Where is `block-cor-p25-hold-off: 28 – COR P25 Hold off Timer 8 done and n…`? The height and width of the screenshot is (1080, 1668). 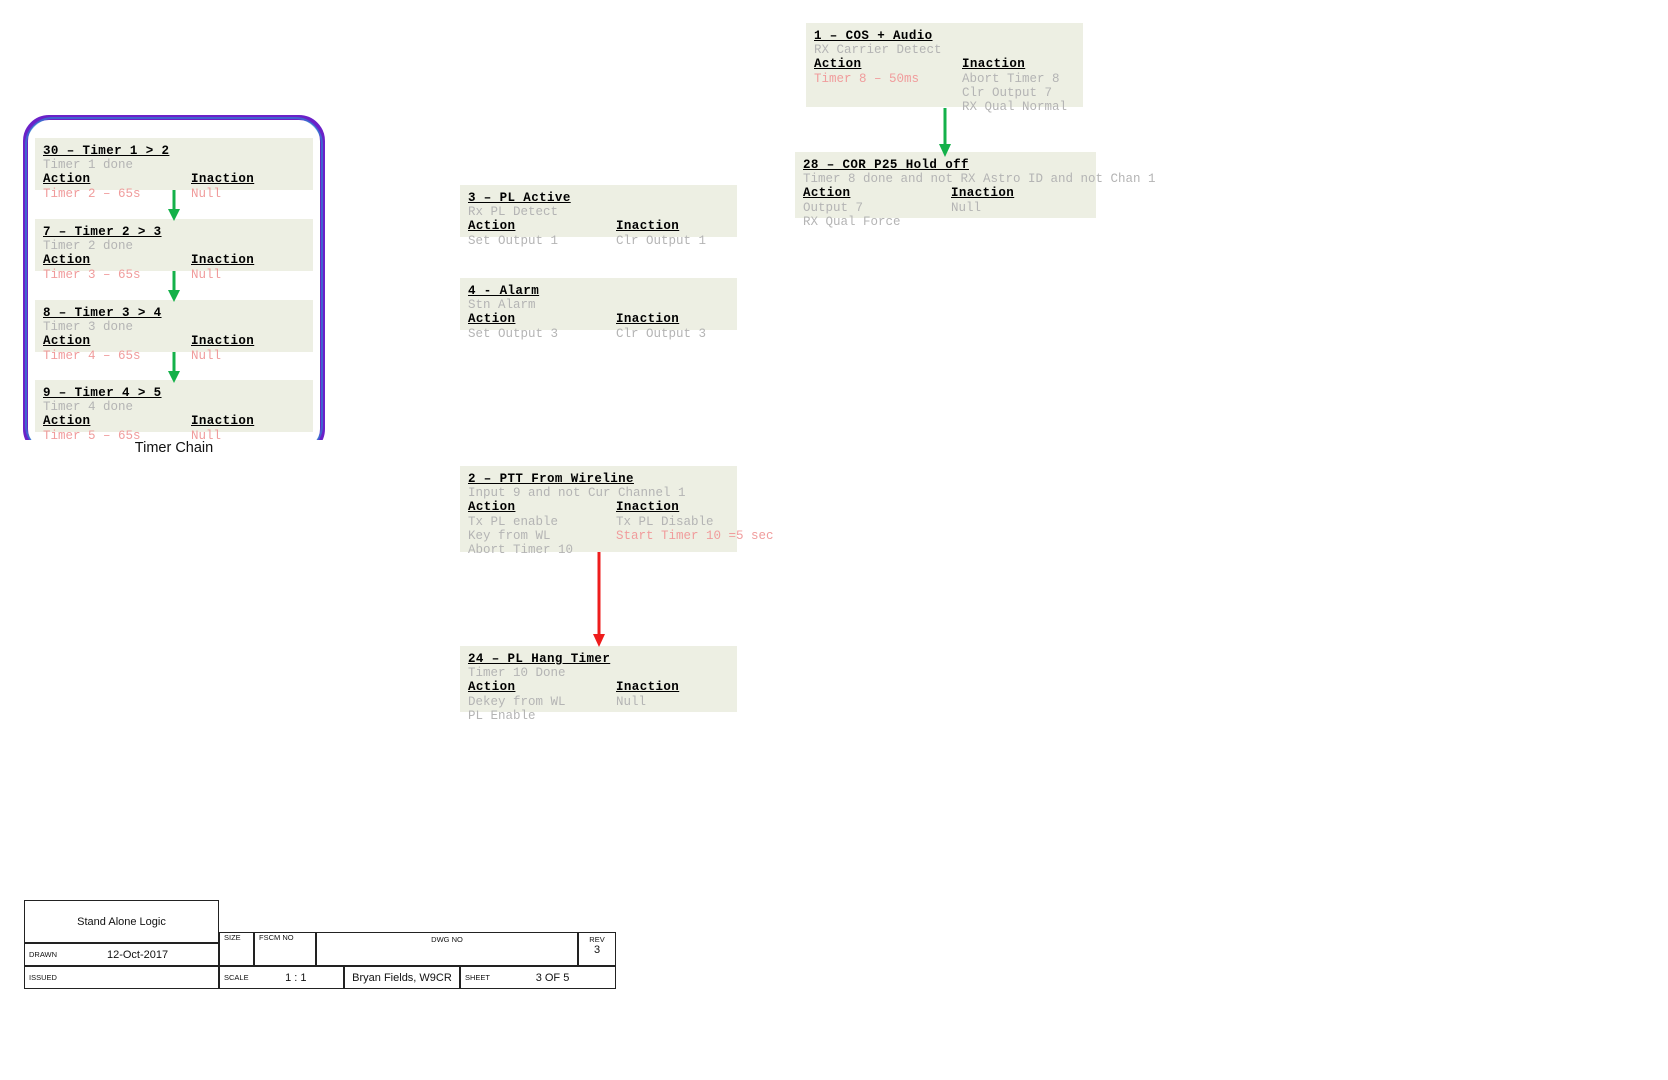
block-cor-p25-hold-off: 28 – COR P25 Hold off Timer 8 done and n… is located at coordinates (975, 190).